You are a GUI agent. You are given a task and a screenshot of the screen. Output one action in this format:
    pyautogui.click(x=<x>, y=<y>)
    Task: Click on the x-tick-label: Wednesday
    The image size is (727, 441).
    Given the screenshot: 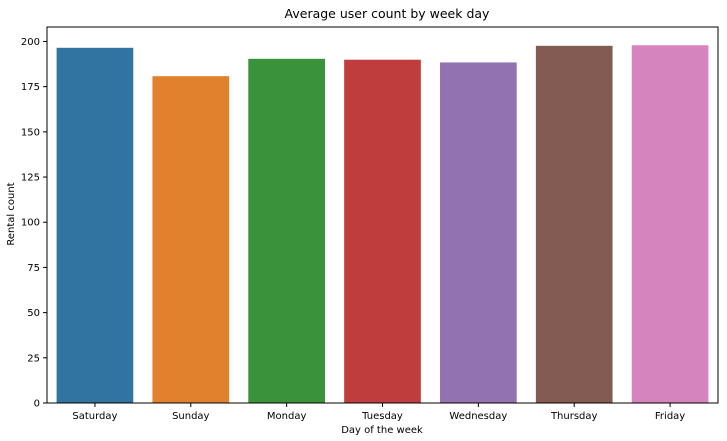 What is the action you would take?
    pyautogui.click(x=478, y=416)
    